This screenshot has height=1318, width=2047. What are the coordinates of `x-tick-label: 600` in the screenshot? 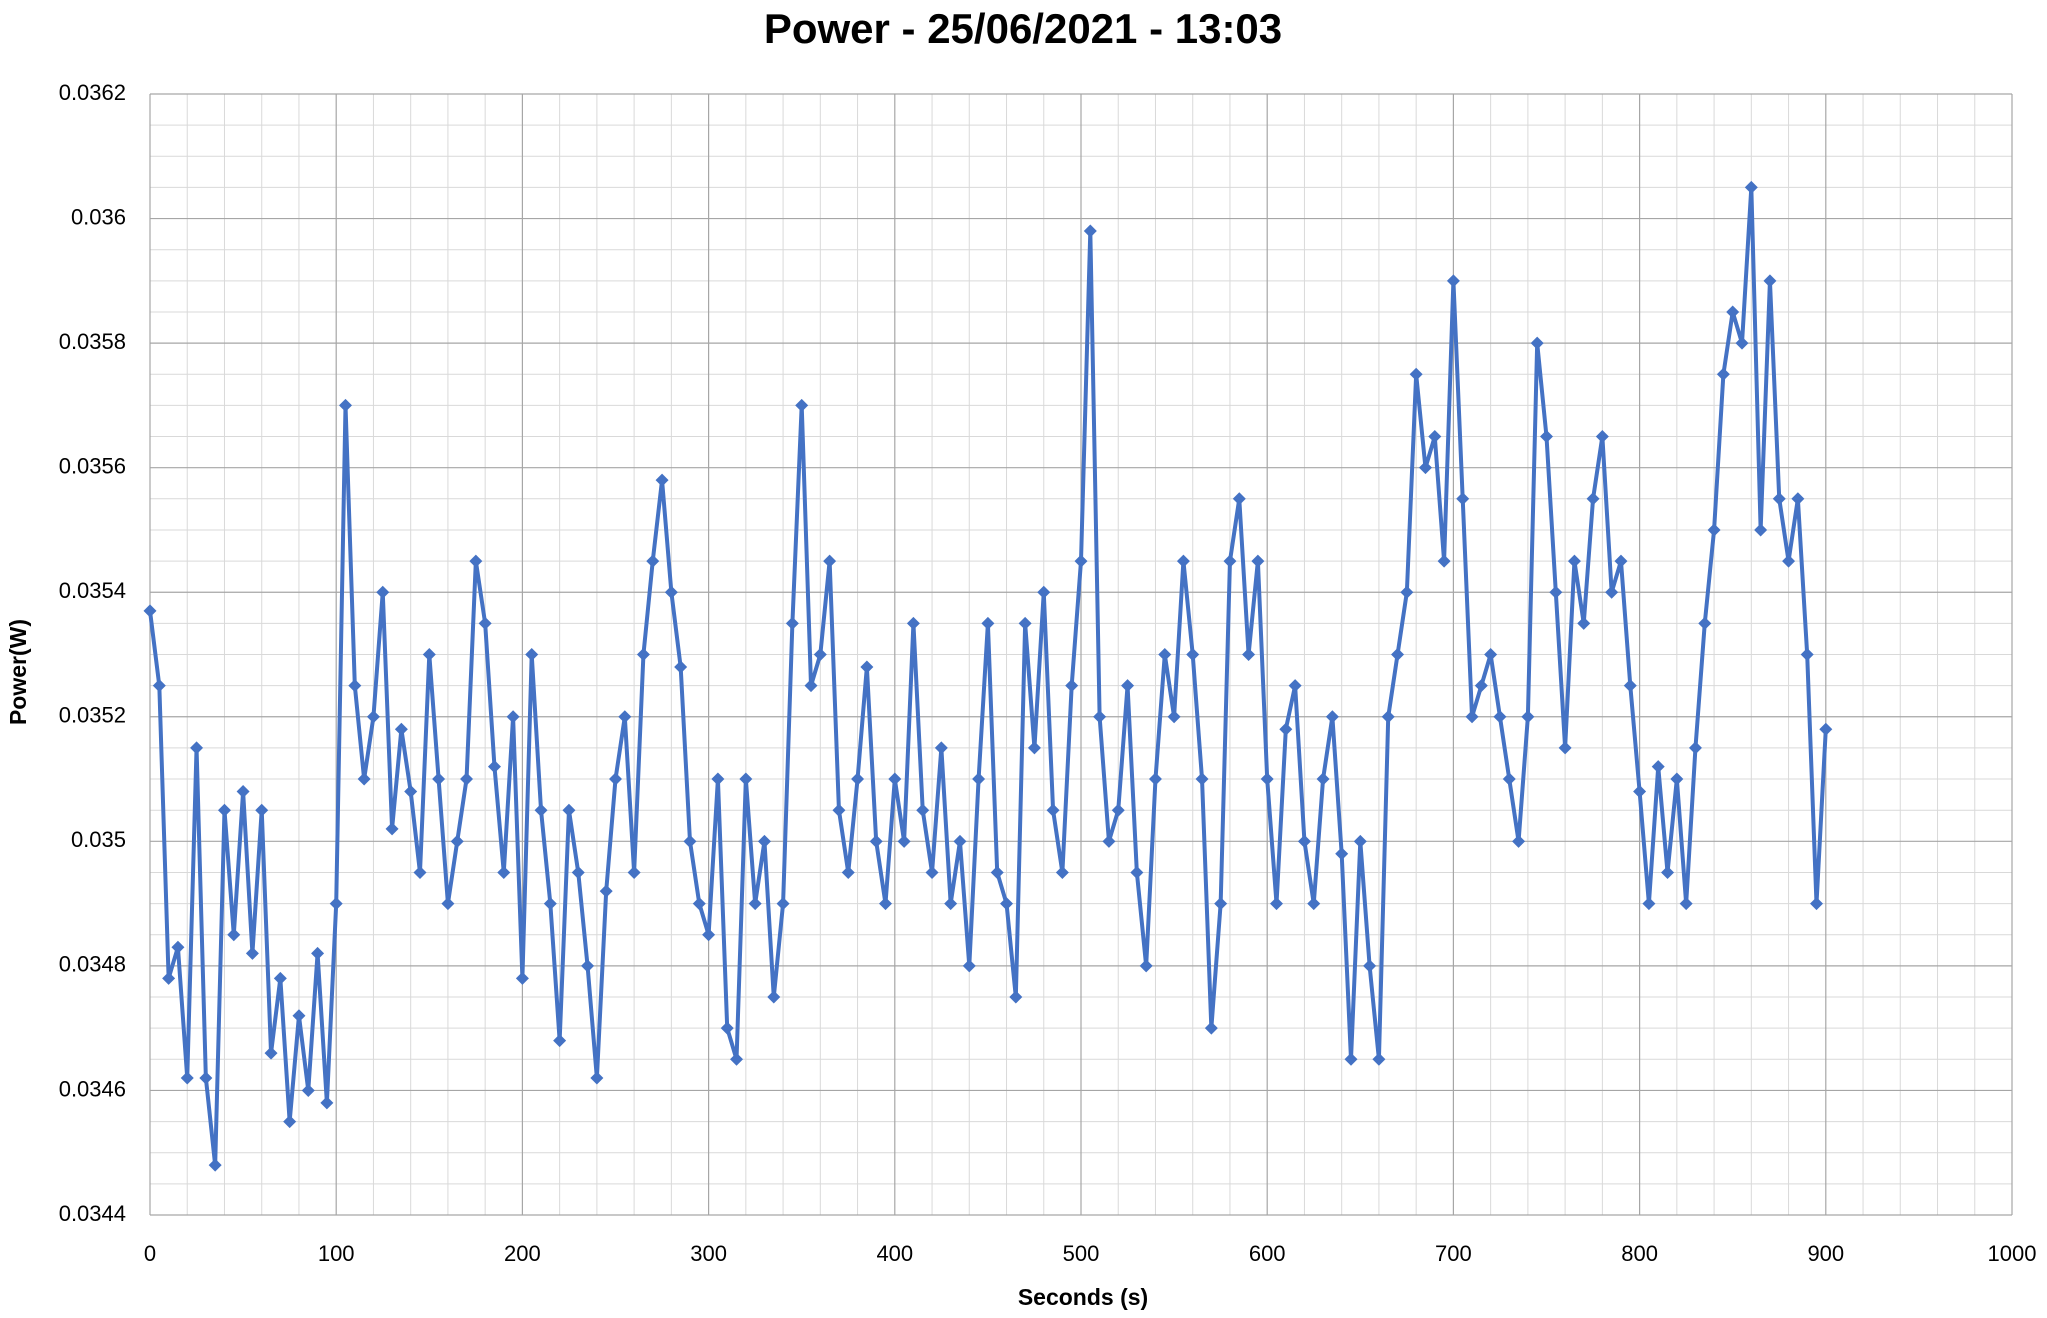 It's located at (1267, 1253).